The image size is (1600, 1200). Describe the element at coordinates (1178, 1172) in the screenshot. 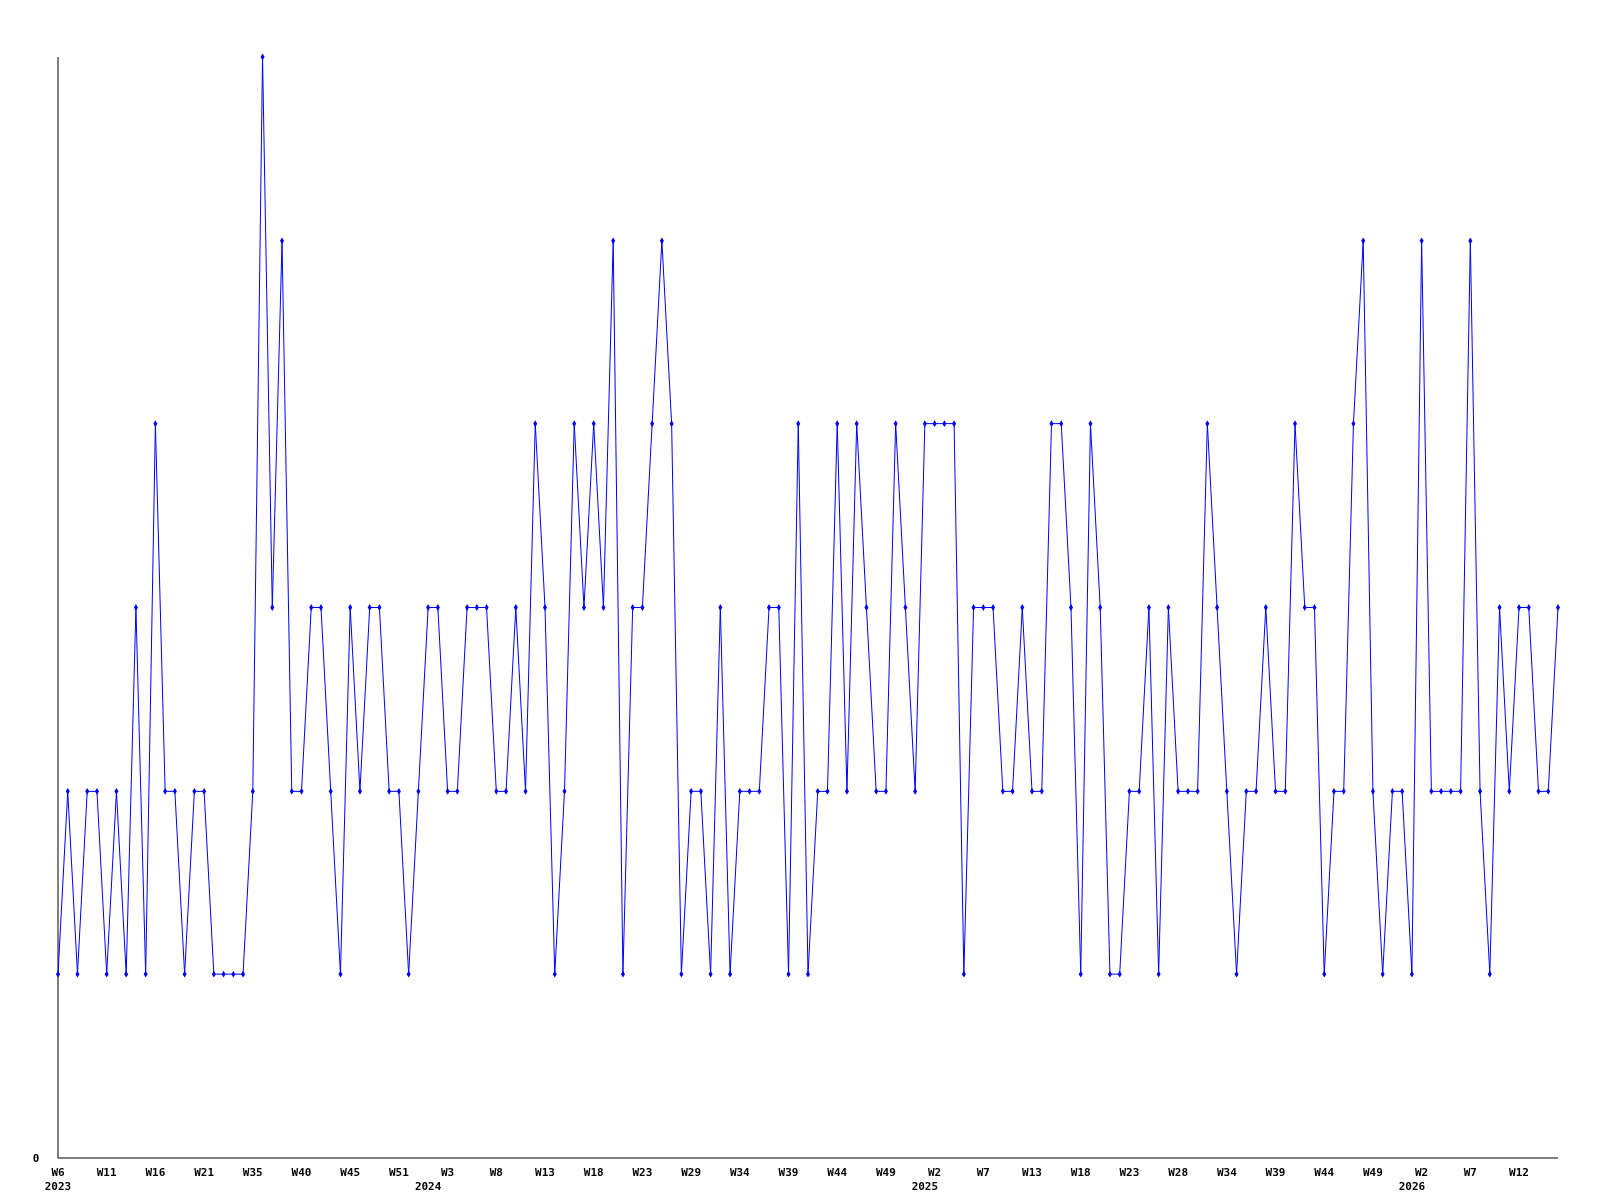

I see `x-tick-label: W28` at that location.